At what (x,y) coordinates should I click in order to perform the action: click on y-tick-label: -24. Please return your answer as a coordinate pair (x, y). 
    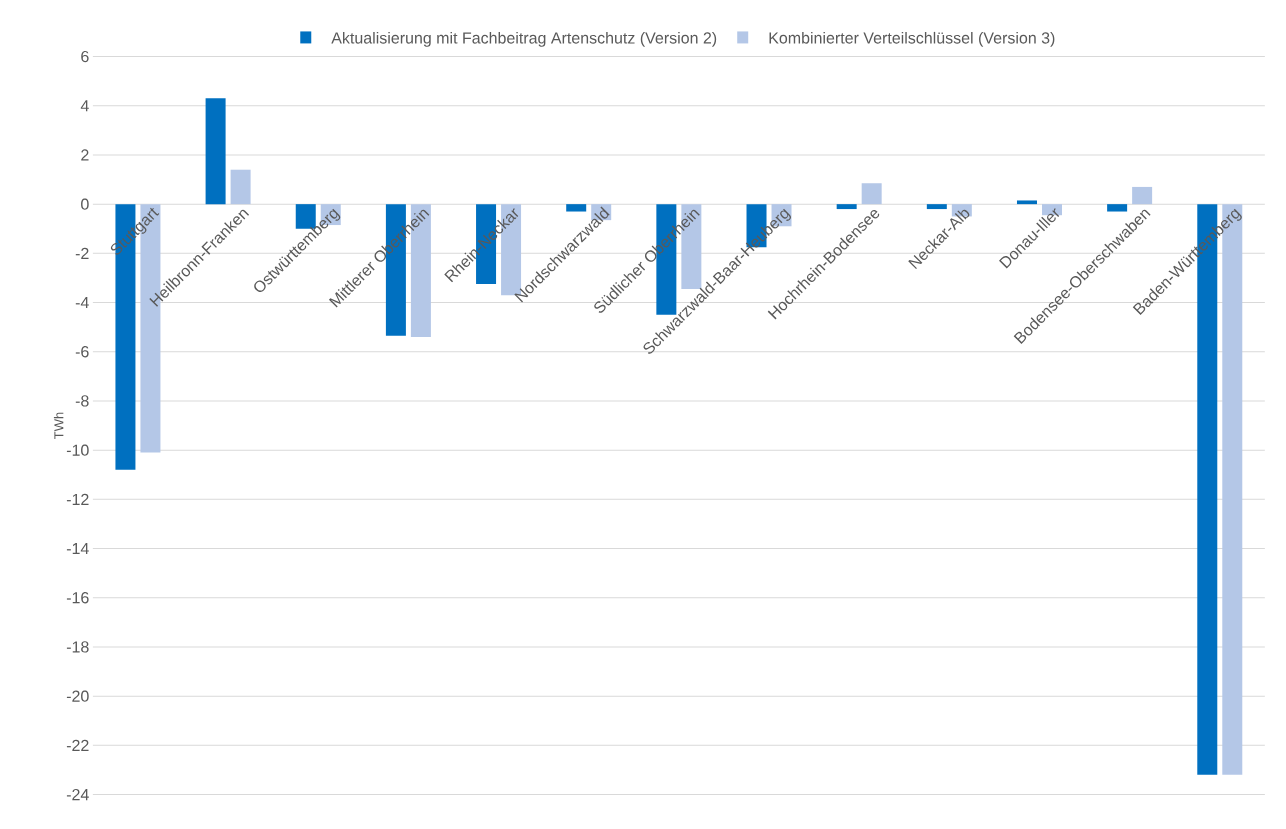
    Looking at the image, I should click on (77, 794).